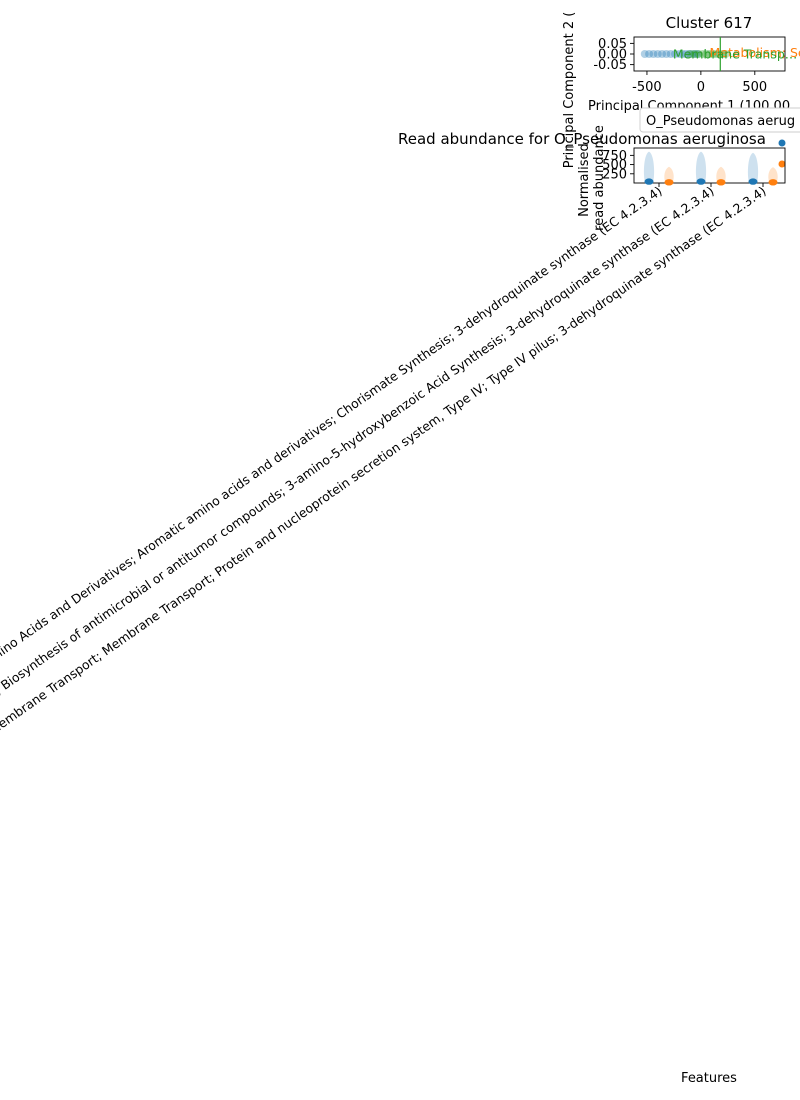  What do you see at coordinates (569, 90) in the screenshot?
I see `pca-y-axis-label: Principal Component 2 (` at bounding box center [569, 90].